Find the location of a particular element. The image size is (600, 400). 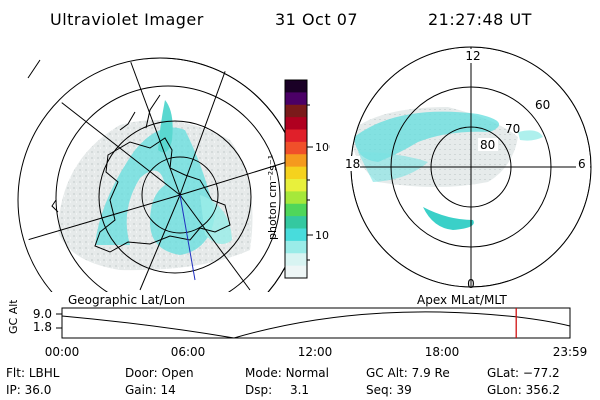

param-gc-alt: GC Alt: 7.9 Re is located at coordinates (408, 373).